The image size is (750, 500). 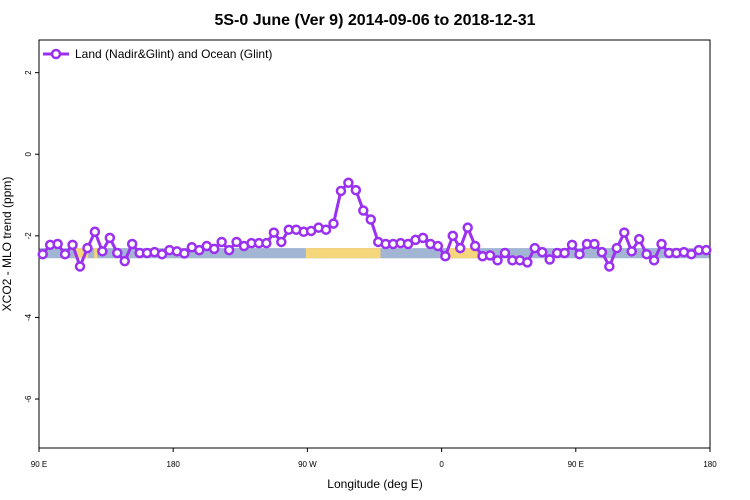 What do you see at coordinates (307, 464) in the screenshot?
I see `x-tick-label: 90 W` at bounding box center [307, 464].